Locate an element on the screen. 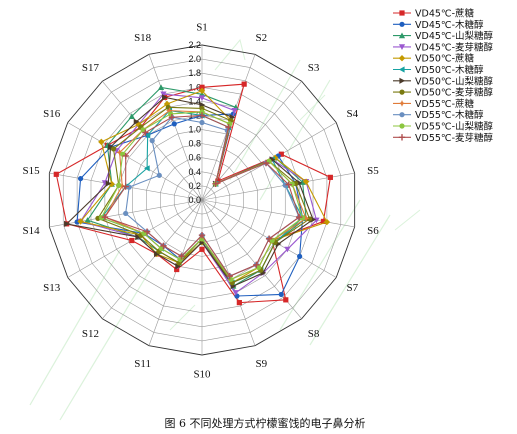  legend-entry: VD55℃-蔗糖 is located at coordinates (433, 104).